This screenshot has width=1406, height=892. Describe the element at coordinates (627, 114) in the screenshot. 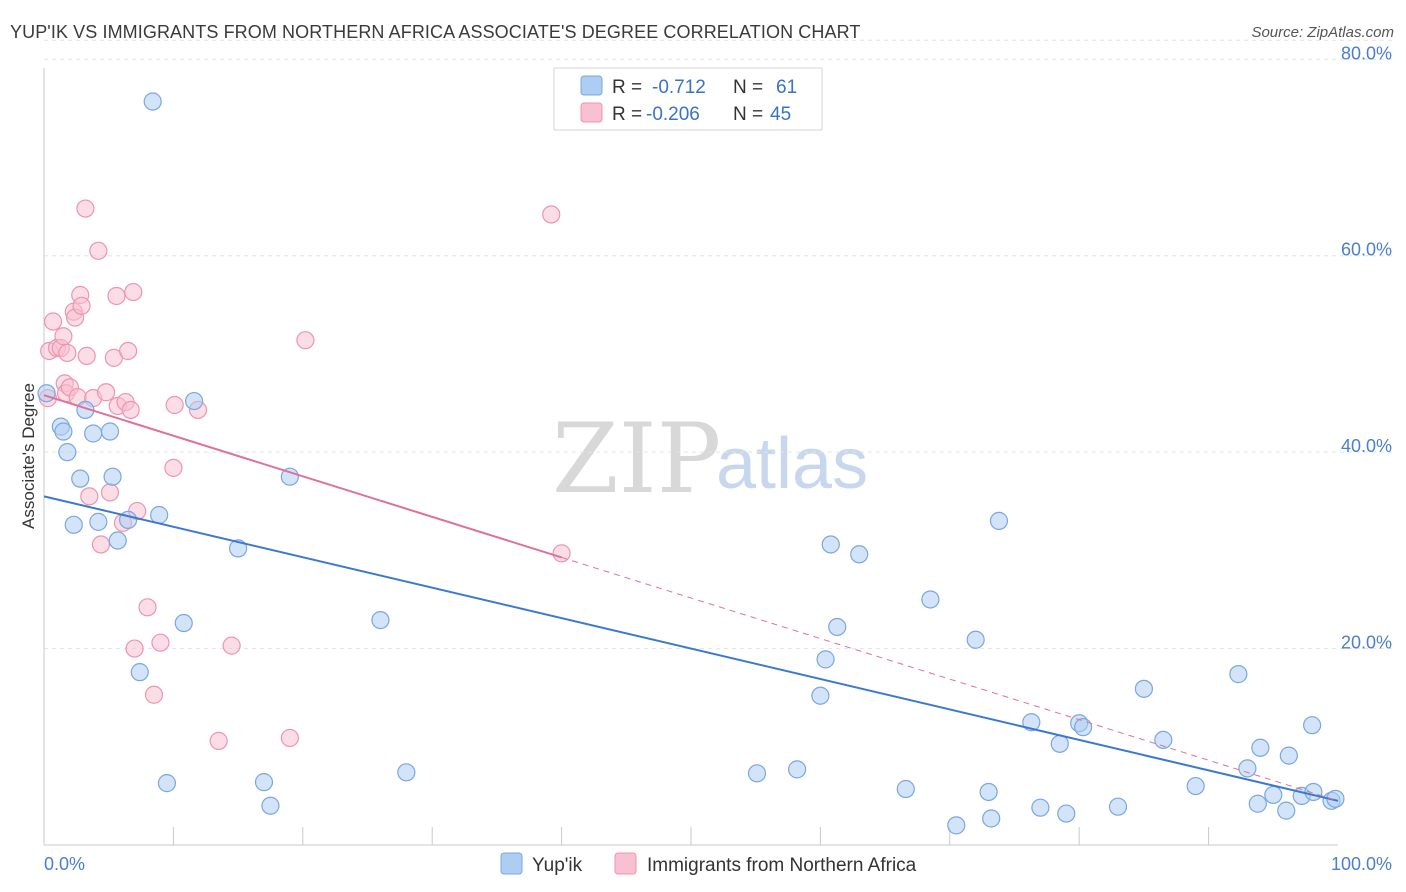

I see `legend-r-label-northern-africa: R =` at that location.